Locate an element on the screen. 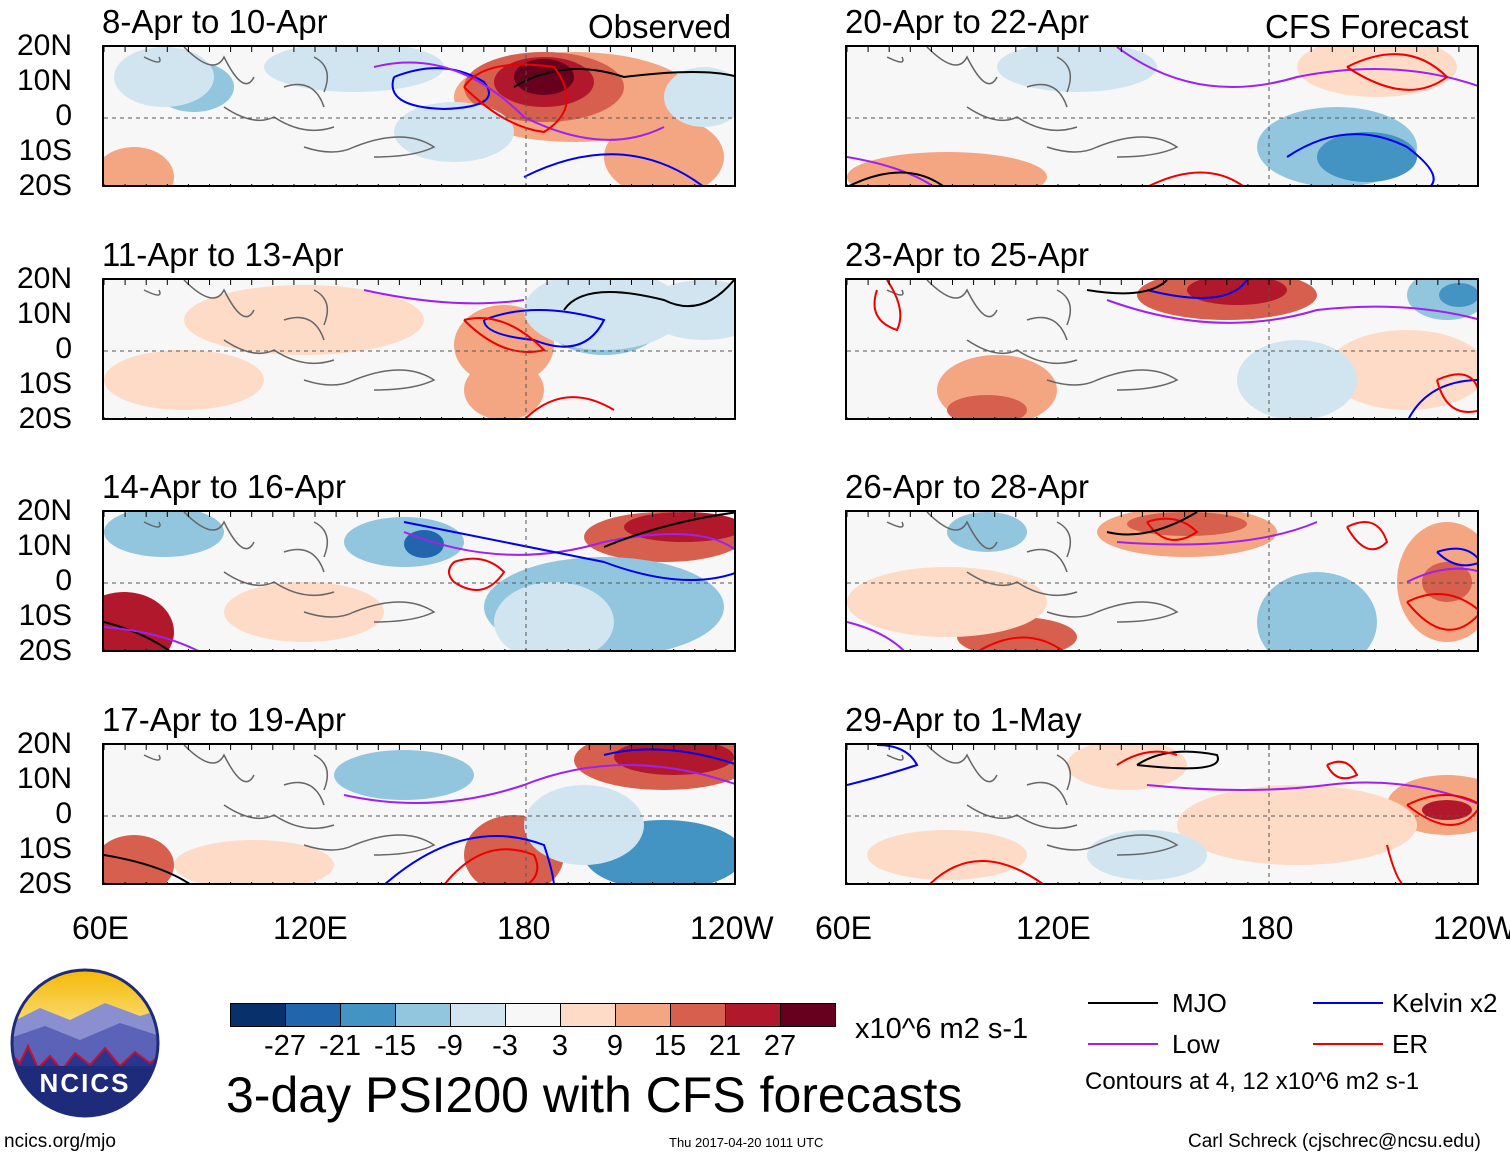 The image size is (1510, 1158). panel-title: 26-Apr to 28-Apr is located at coordinates (967, 486).